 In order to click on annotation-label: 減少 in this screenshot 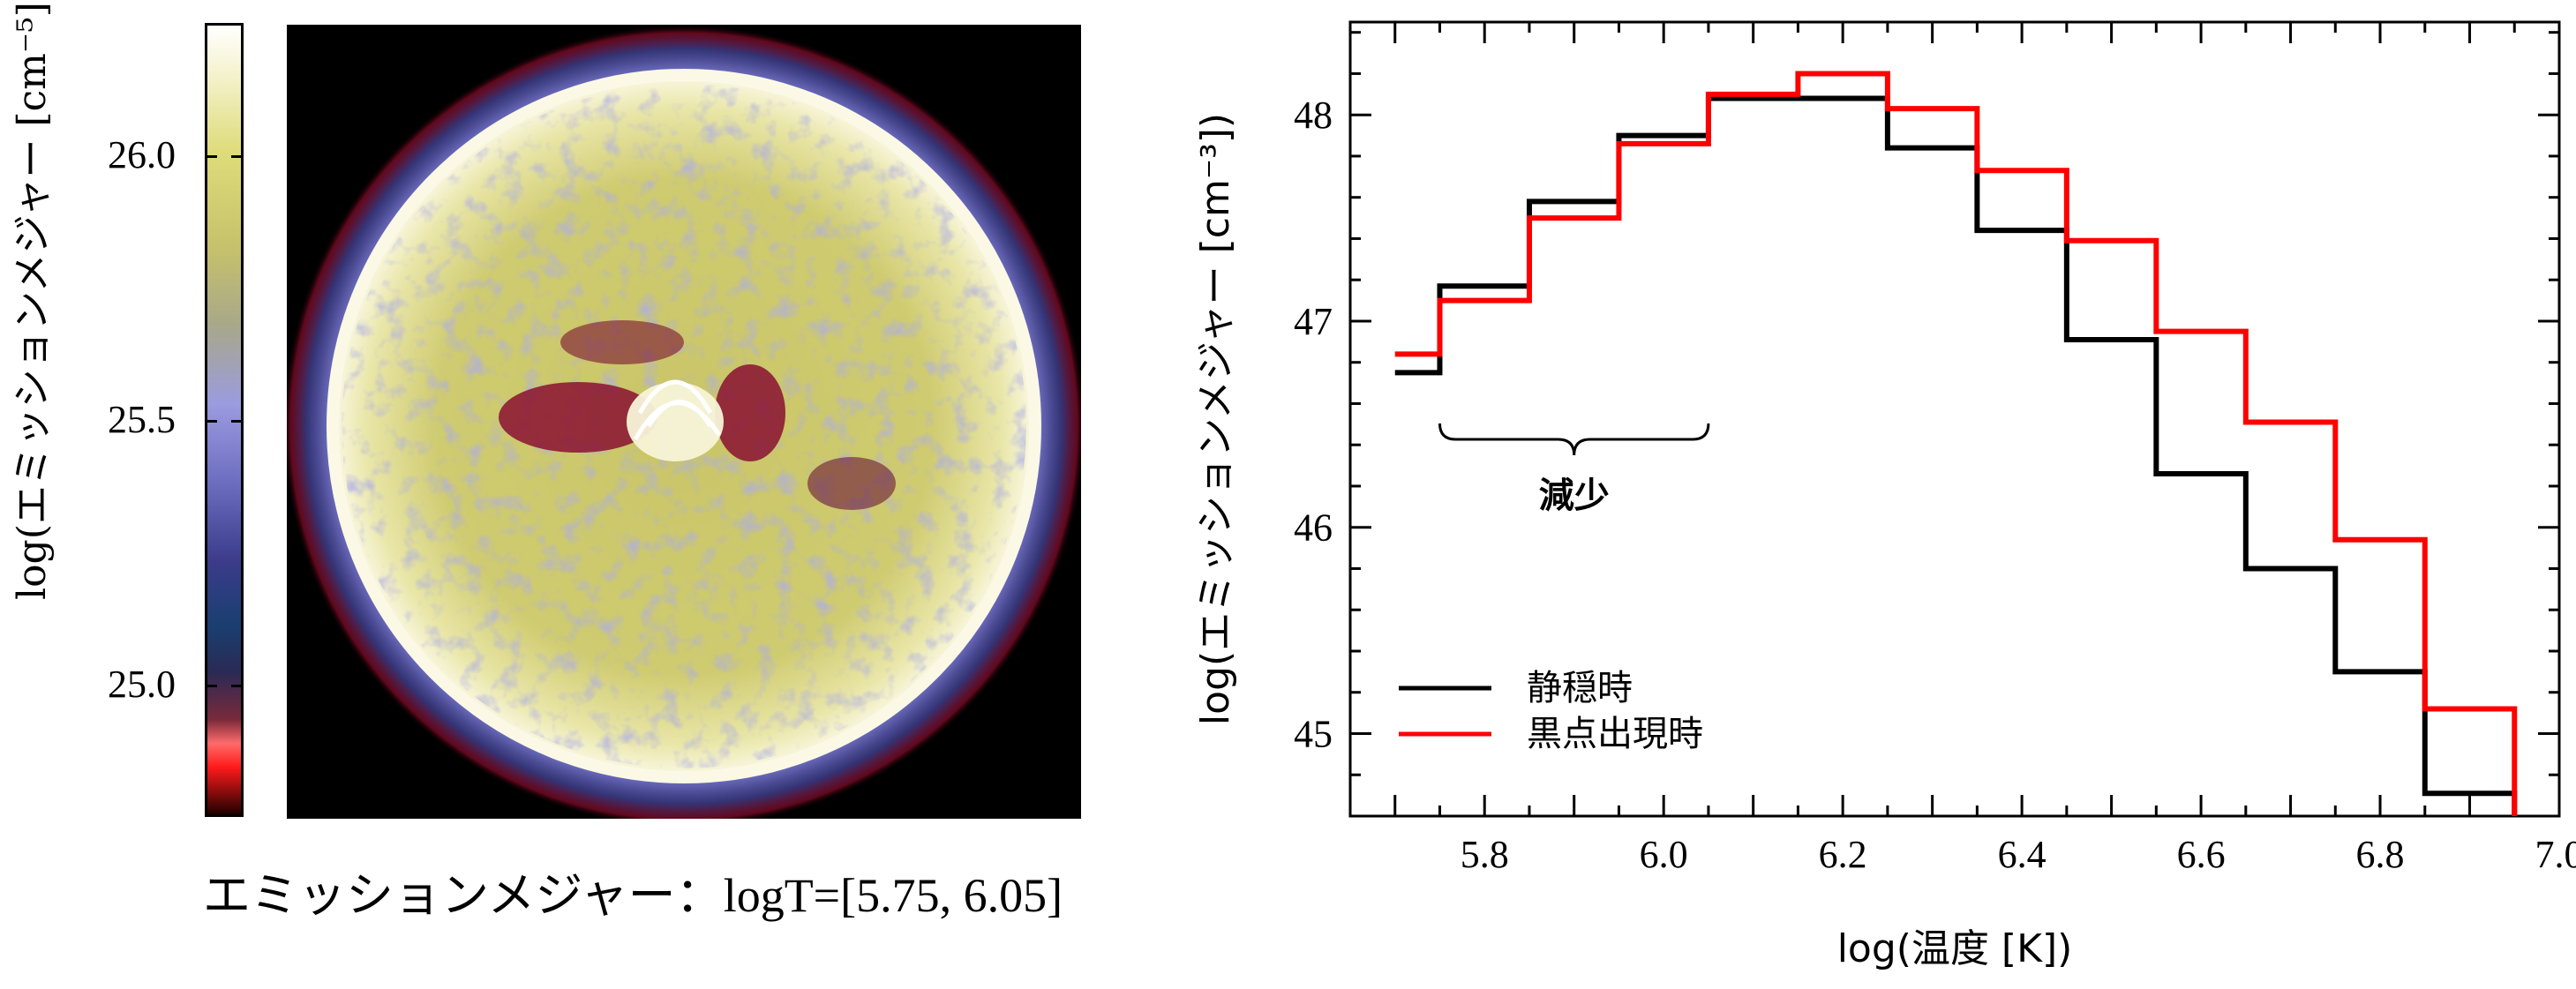, I will do `click(1574, 496)`.